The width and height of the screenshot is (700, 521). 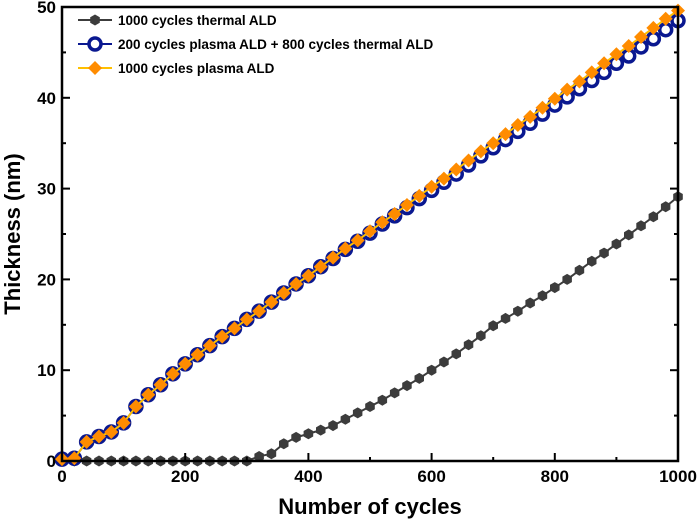 I want to click on y-tick-label: 40, so click(x=46, y=98).